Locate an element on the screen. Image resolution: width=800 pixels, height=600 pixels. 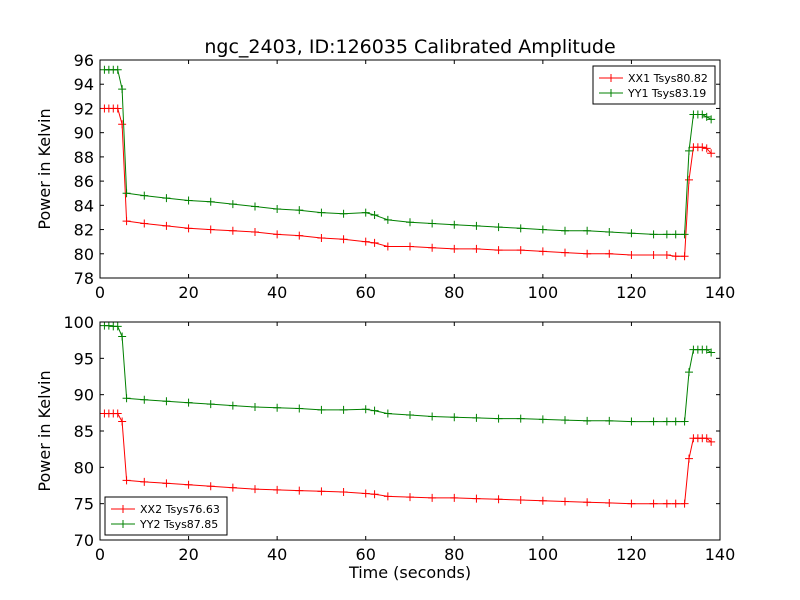
y-tick-label: 86 is located at coordinates (84, 181).